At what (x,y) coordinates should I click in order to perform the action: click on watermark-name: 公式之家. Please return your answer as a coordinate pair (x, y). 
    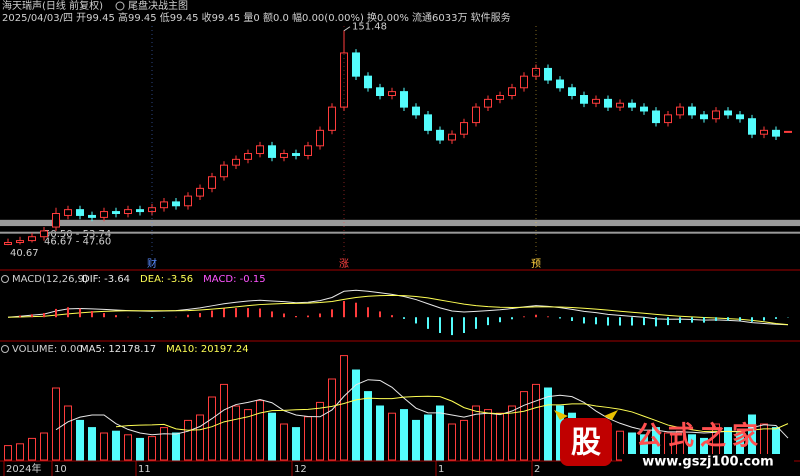
    Looking at the image, I should click on (700, 436).